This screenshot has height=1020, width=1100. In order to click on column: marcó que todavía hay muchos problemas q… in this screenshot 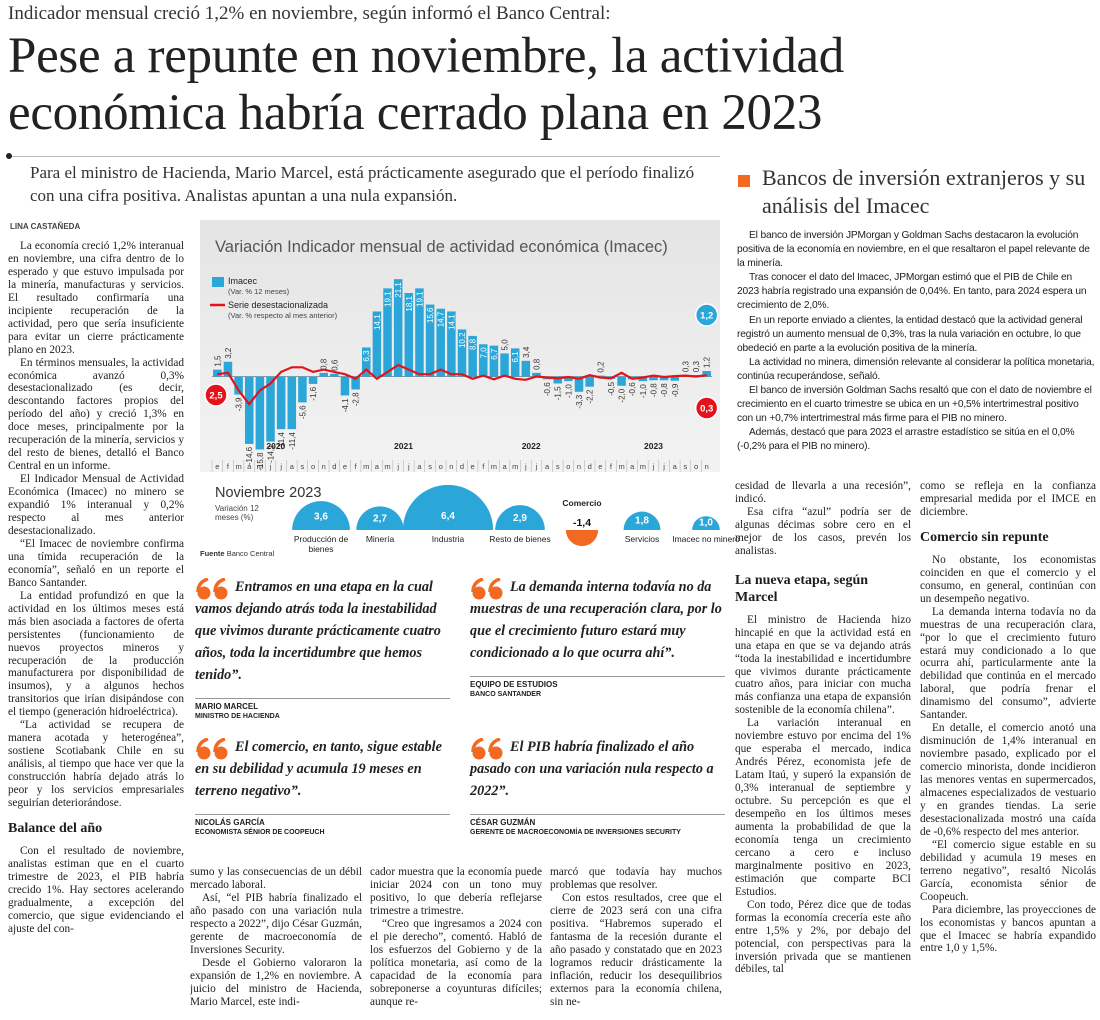, I will do `click(636, 941)`.